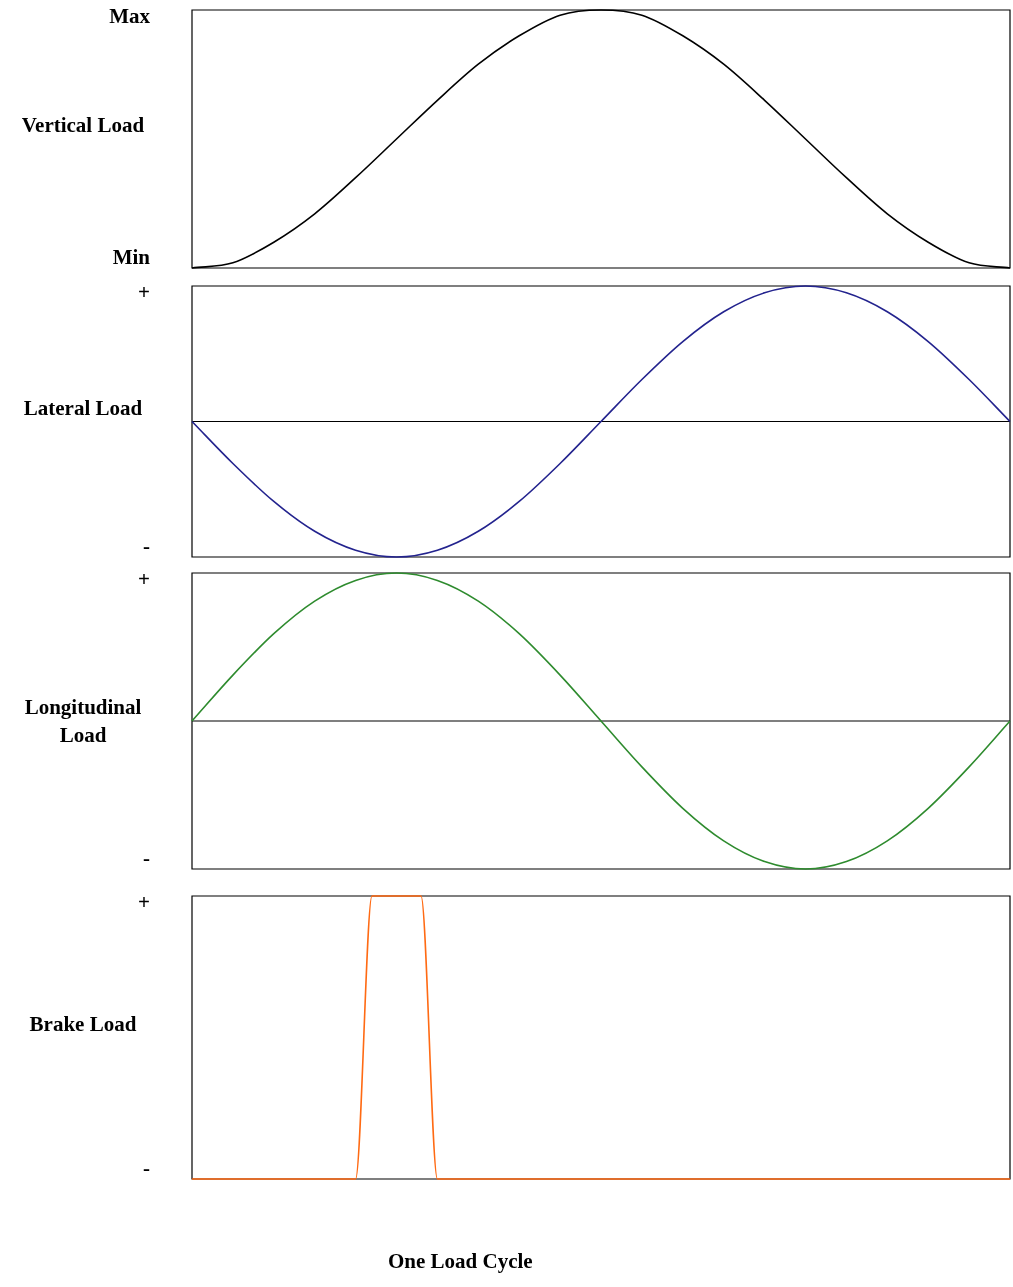  What do you see at coordinates (83, 125) in the screenshot?
I see `y-axis-title: Vertical Load` at bounding box center [83, 125].